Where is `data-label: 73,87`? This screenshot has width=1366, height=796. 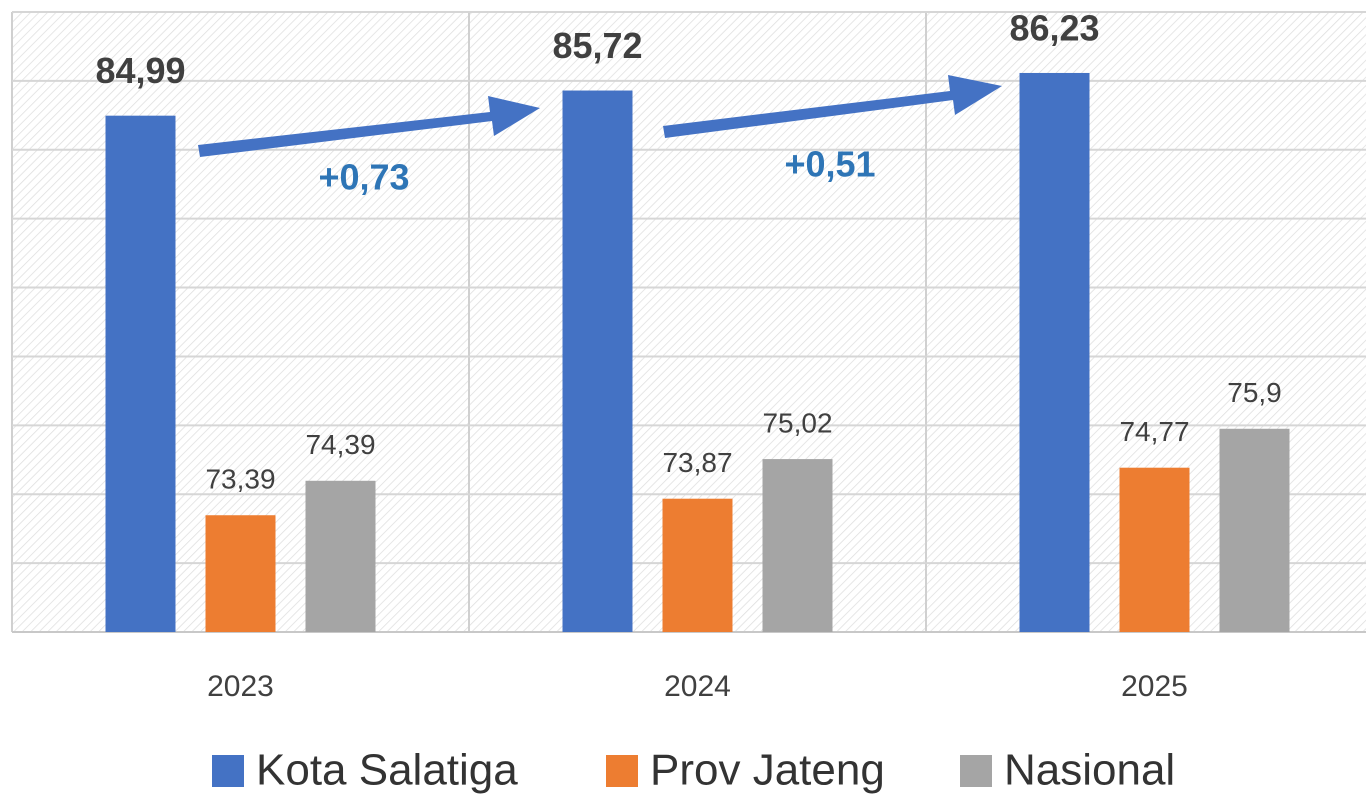 data-label: 73,87 is located at coordinates (697, 462).